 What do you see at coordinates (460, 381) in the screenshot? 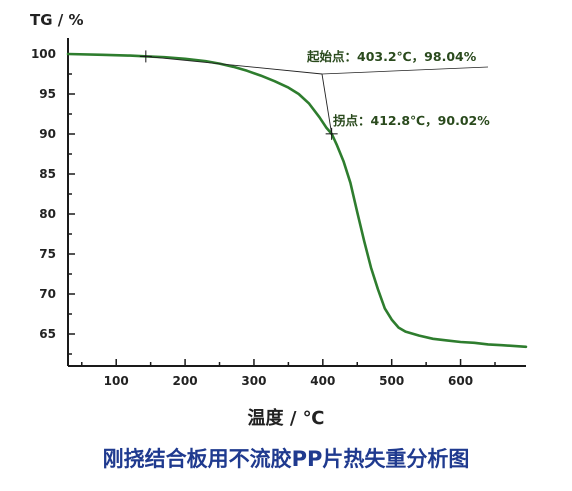
I see `x-tick-label: 600` at bounding box center [460, 381].